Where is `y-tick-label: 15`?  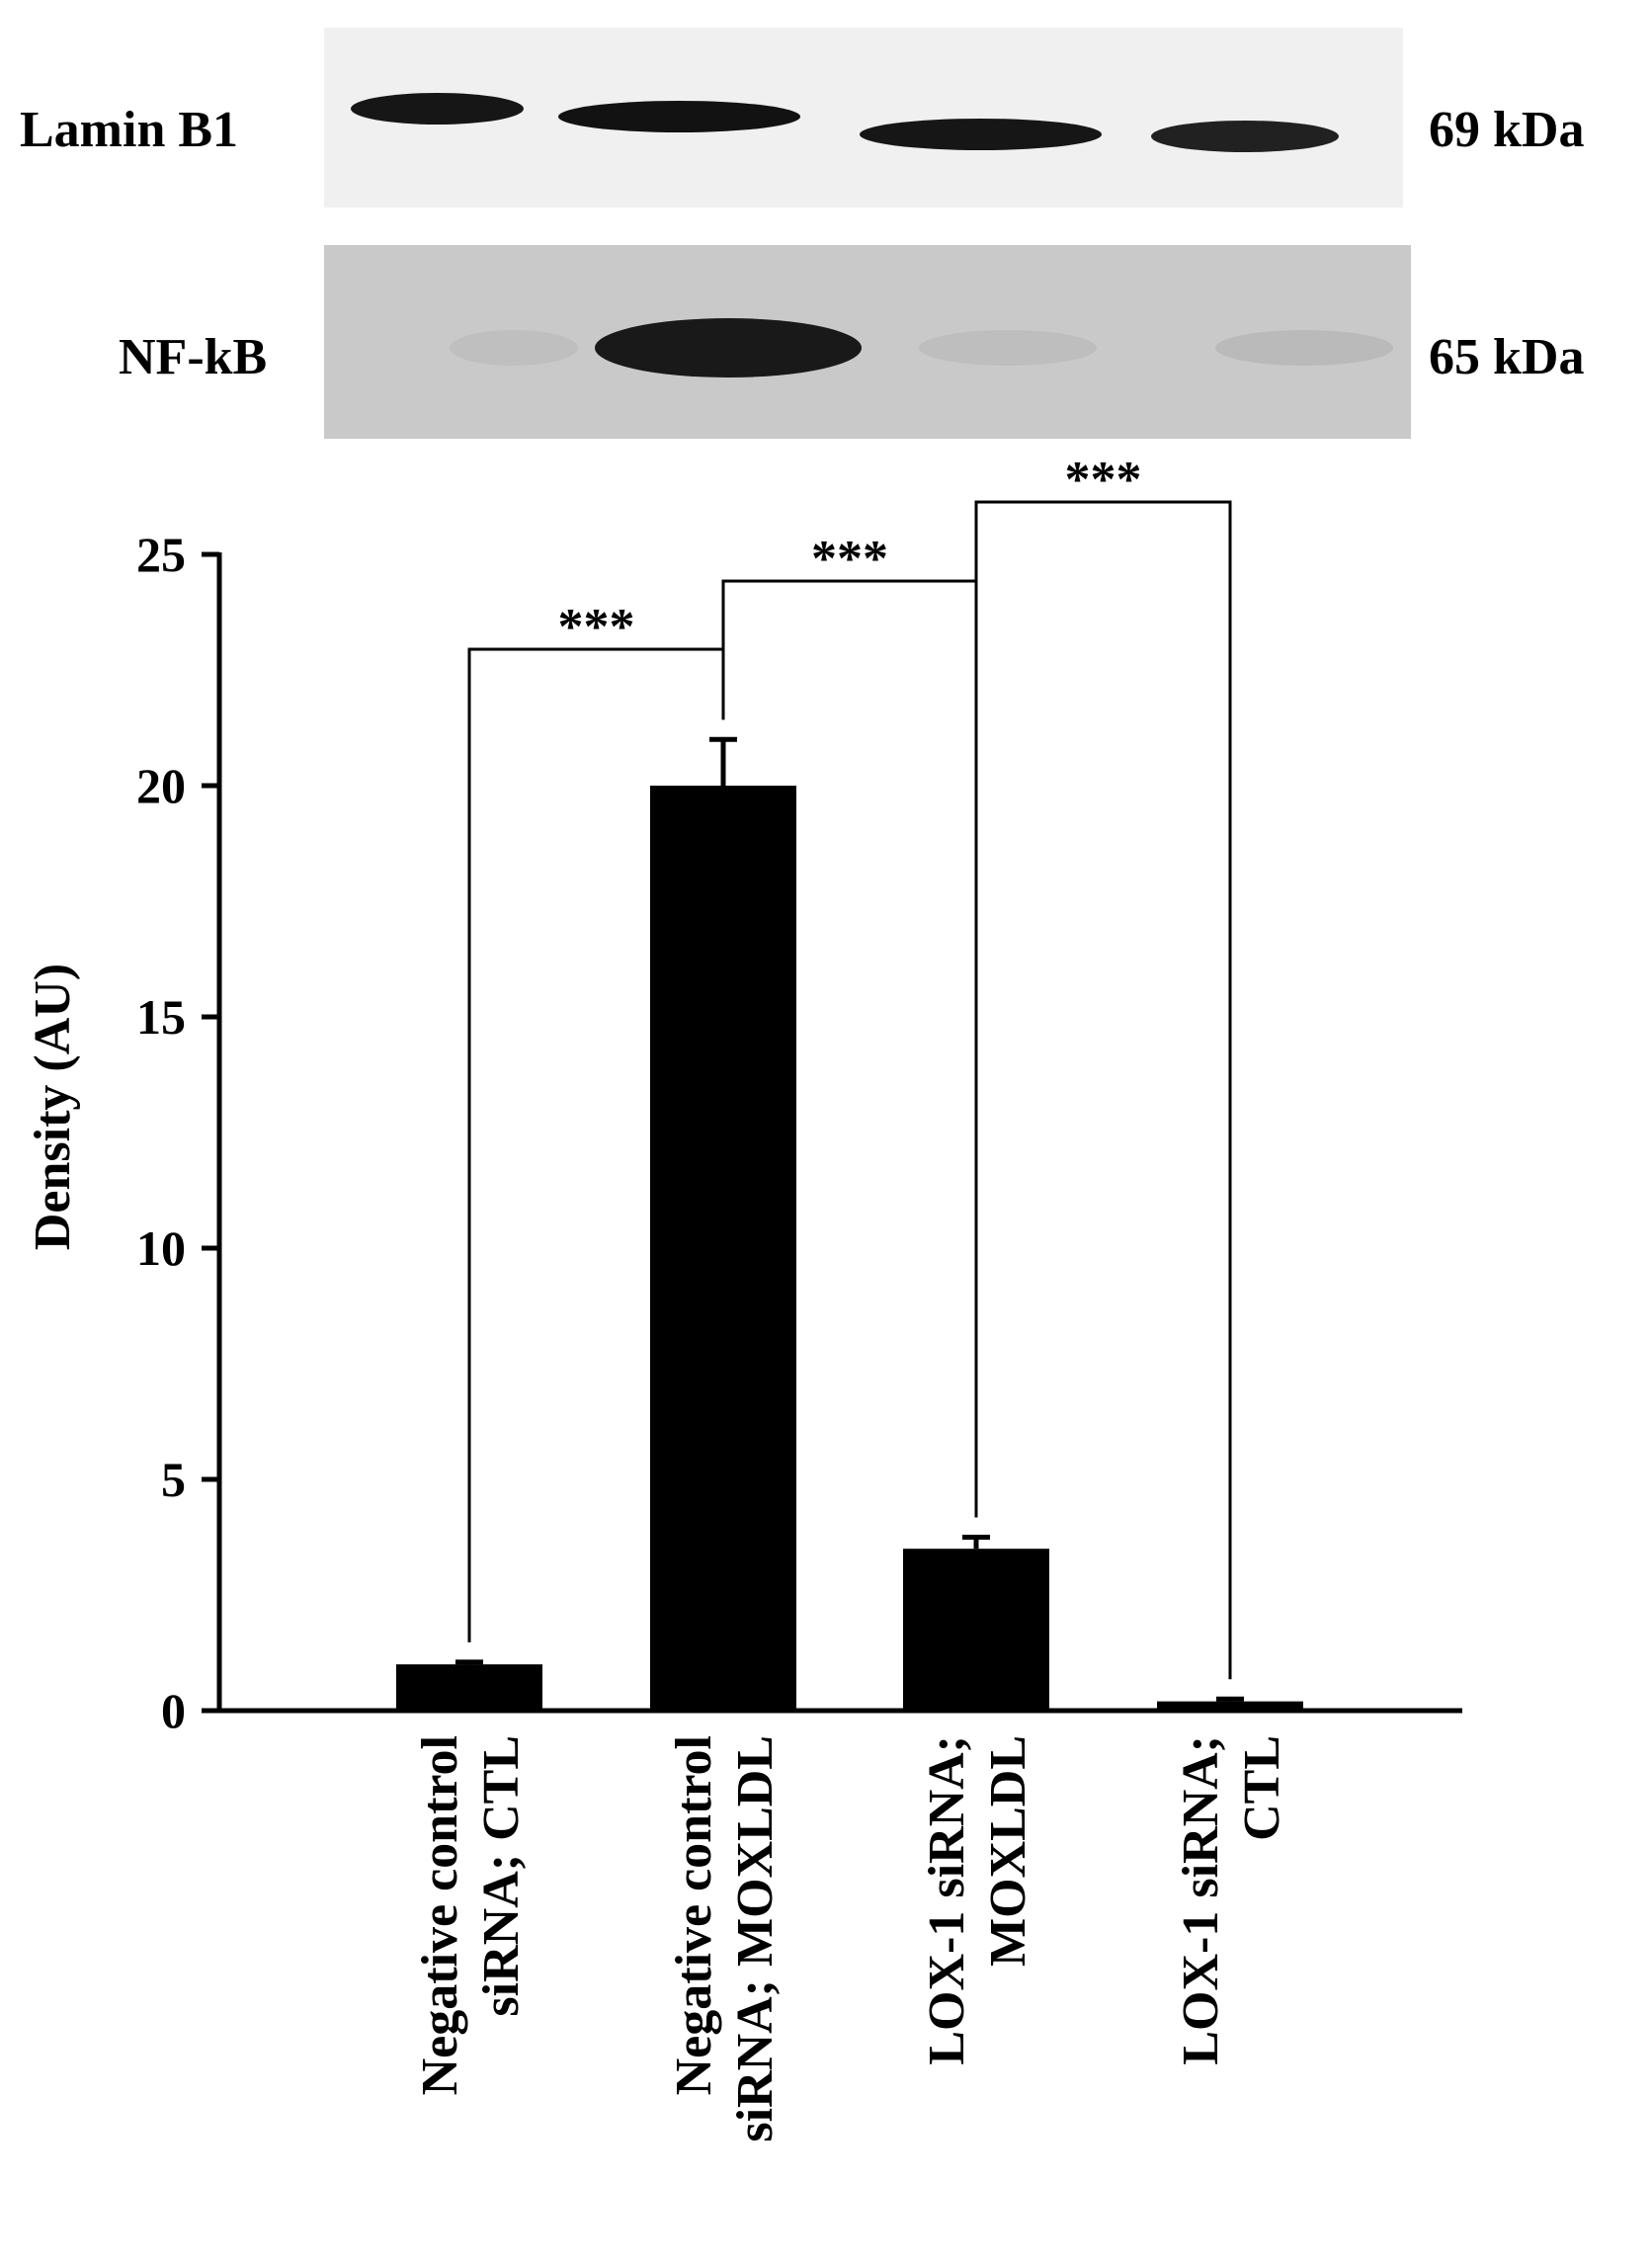 y-tick-label: 15 is located at coordinates (161, 1017).